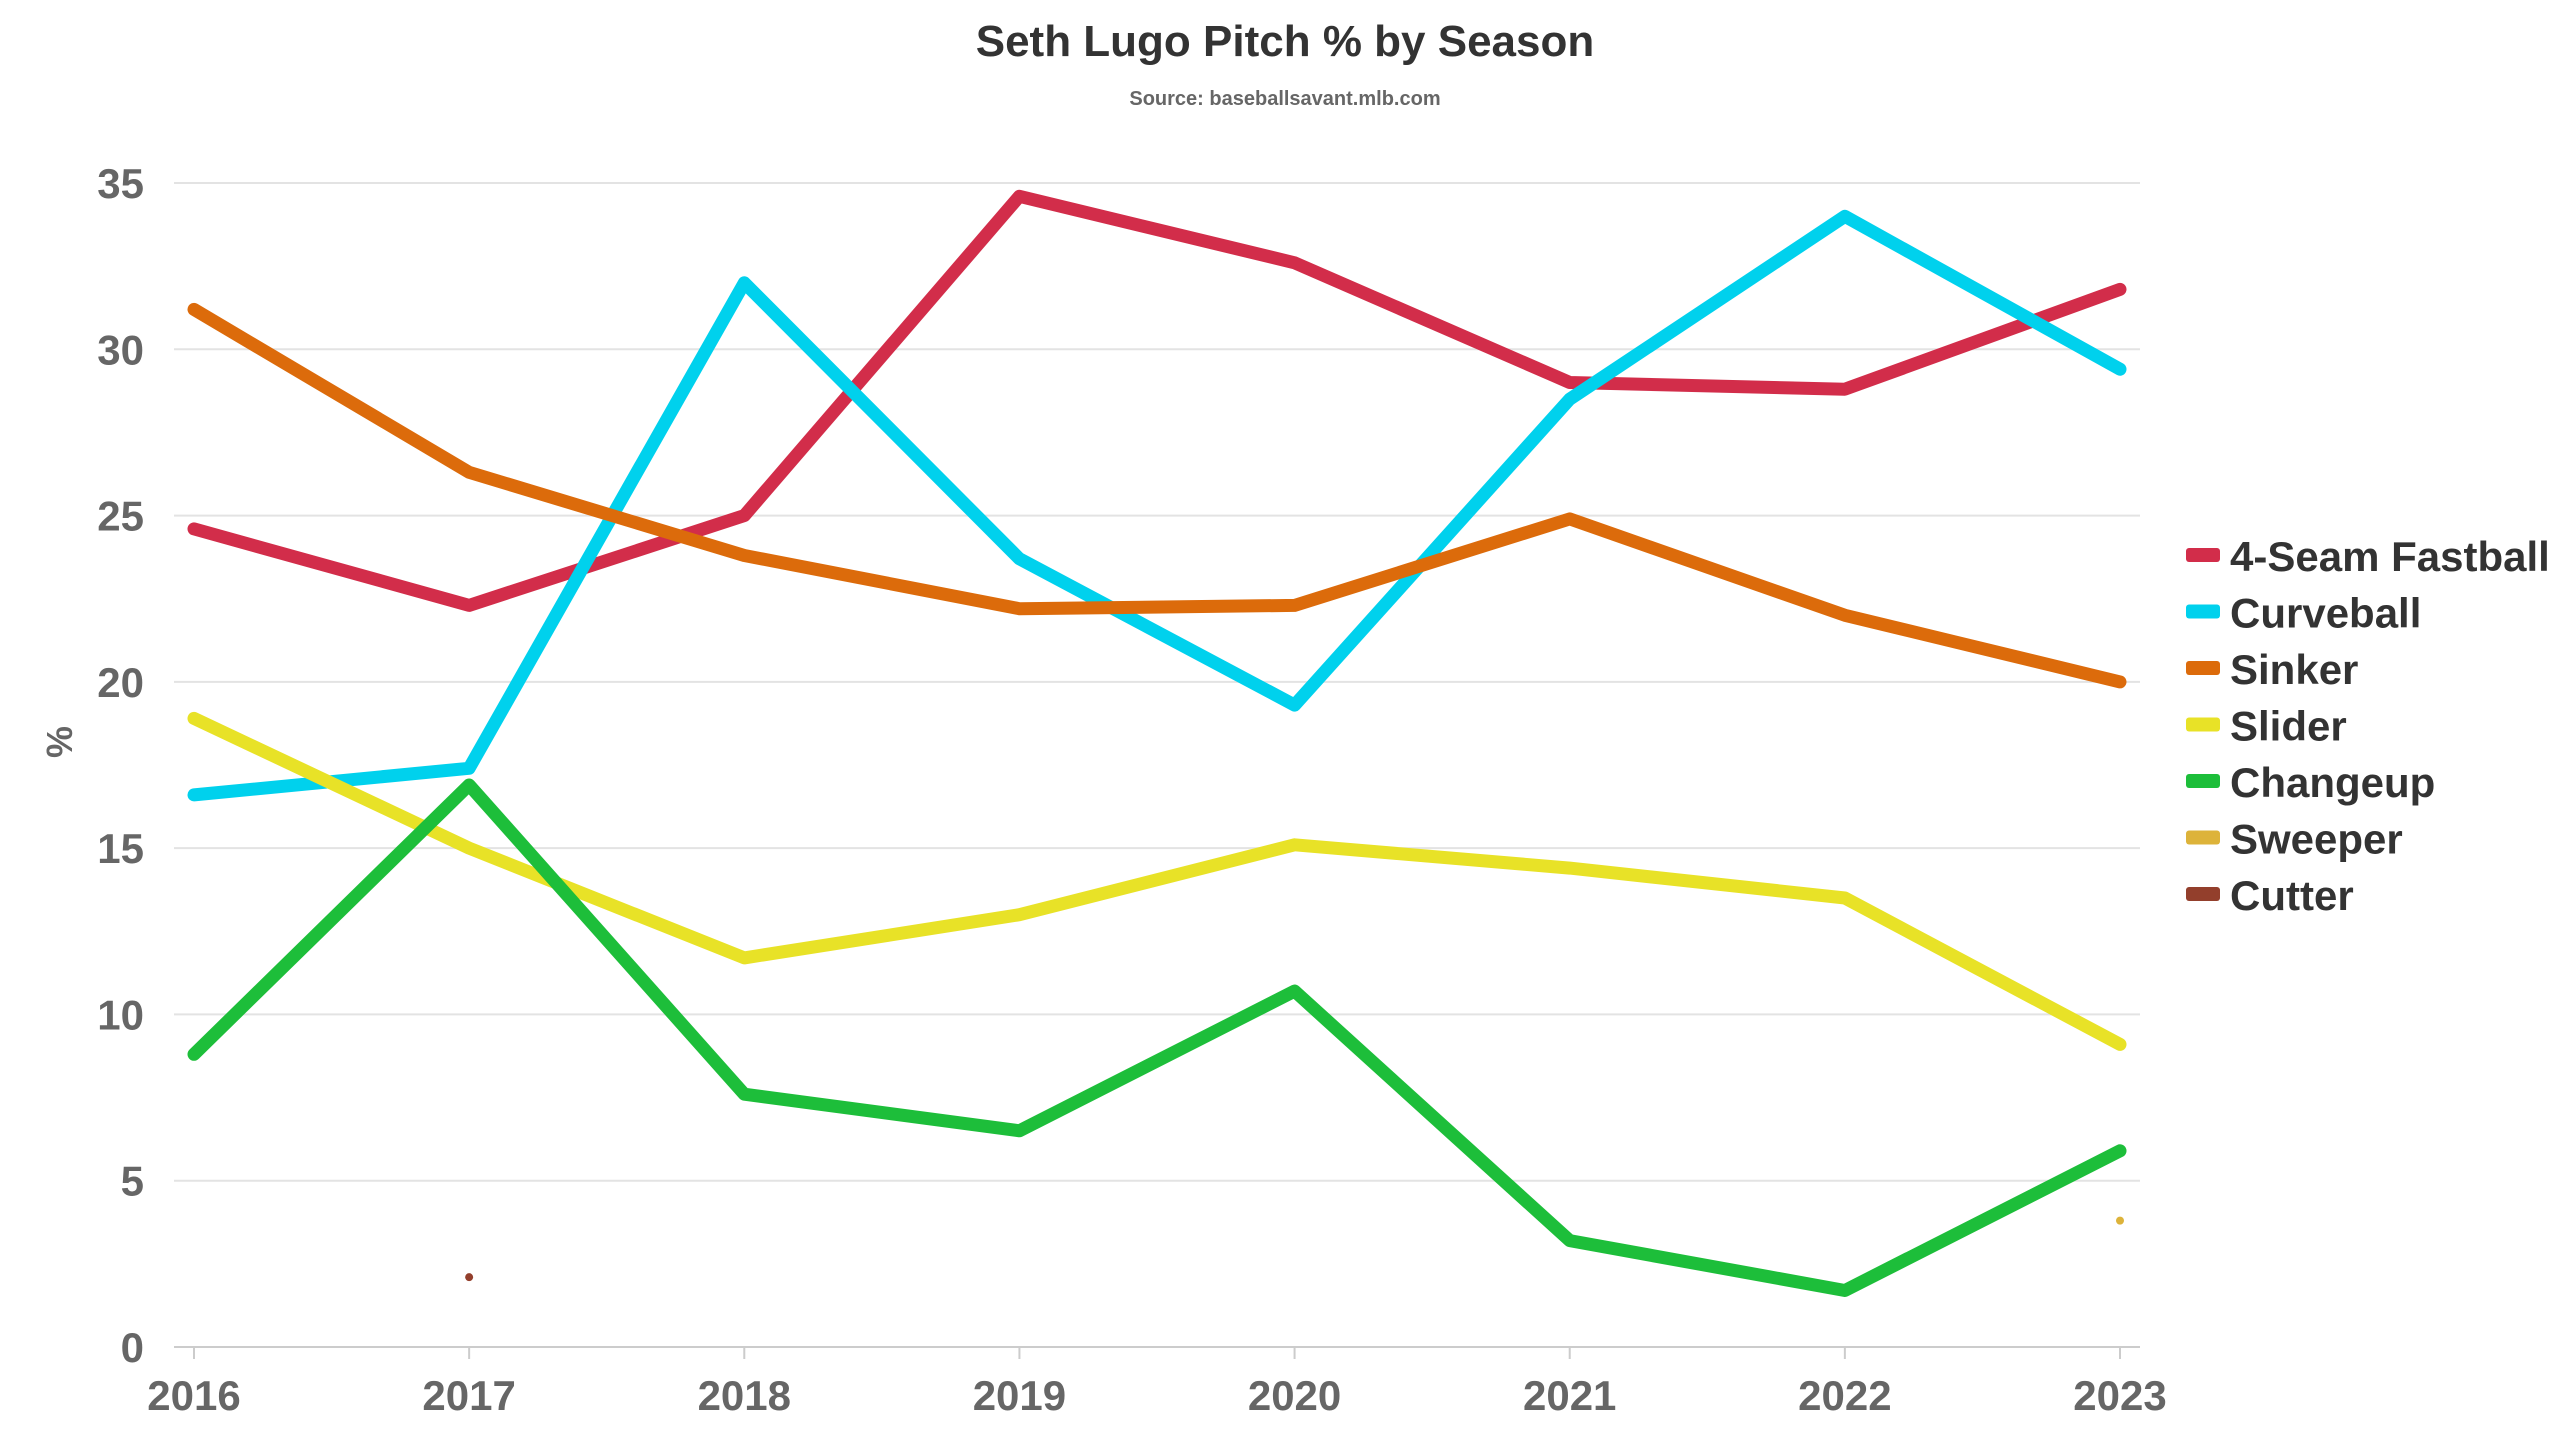  What do you see at coordinates (1569, 1395) in the screenshot?
I see `x-tick-label: 2021` at bounding box center [1569, 1395].